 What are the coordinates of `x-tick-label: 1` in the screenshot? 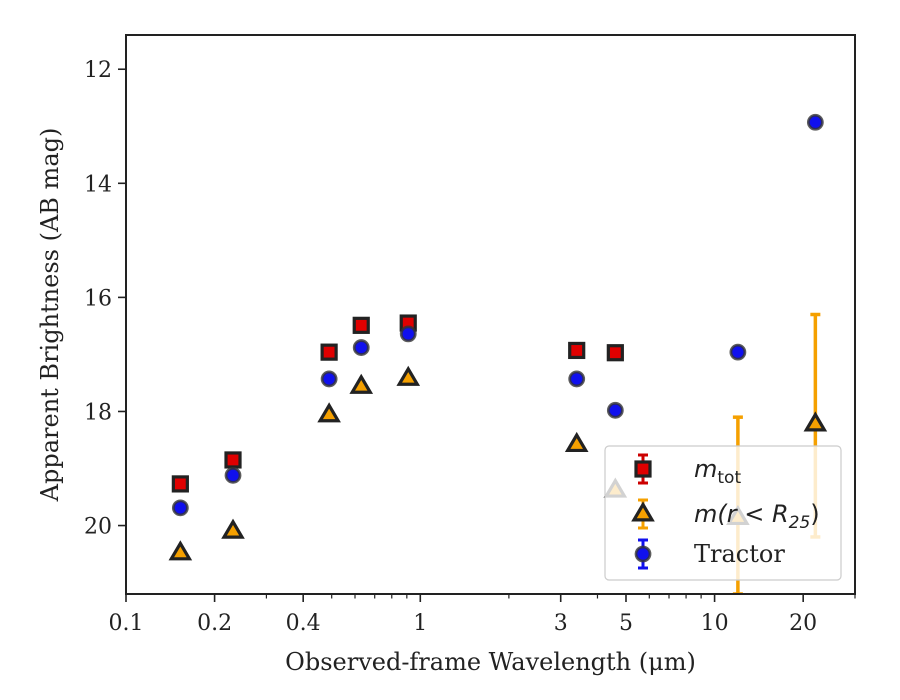 It's located at (420, 623).